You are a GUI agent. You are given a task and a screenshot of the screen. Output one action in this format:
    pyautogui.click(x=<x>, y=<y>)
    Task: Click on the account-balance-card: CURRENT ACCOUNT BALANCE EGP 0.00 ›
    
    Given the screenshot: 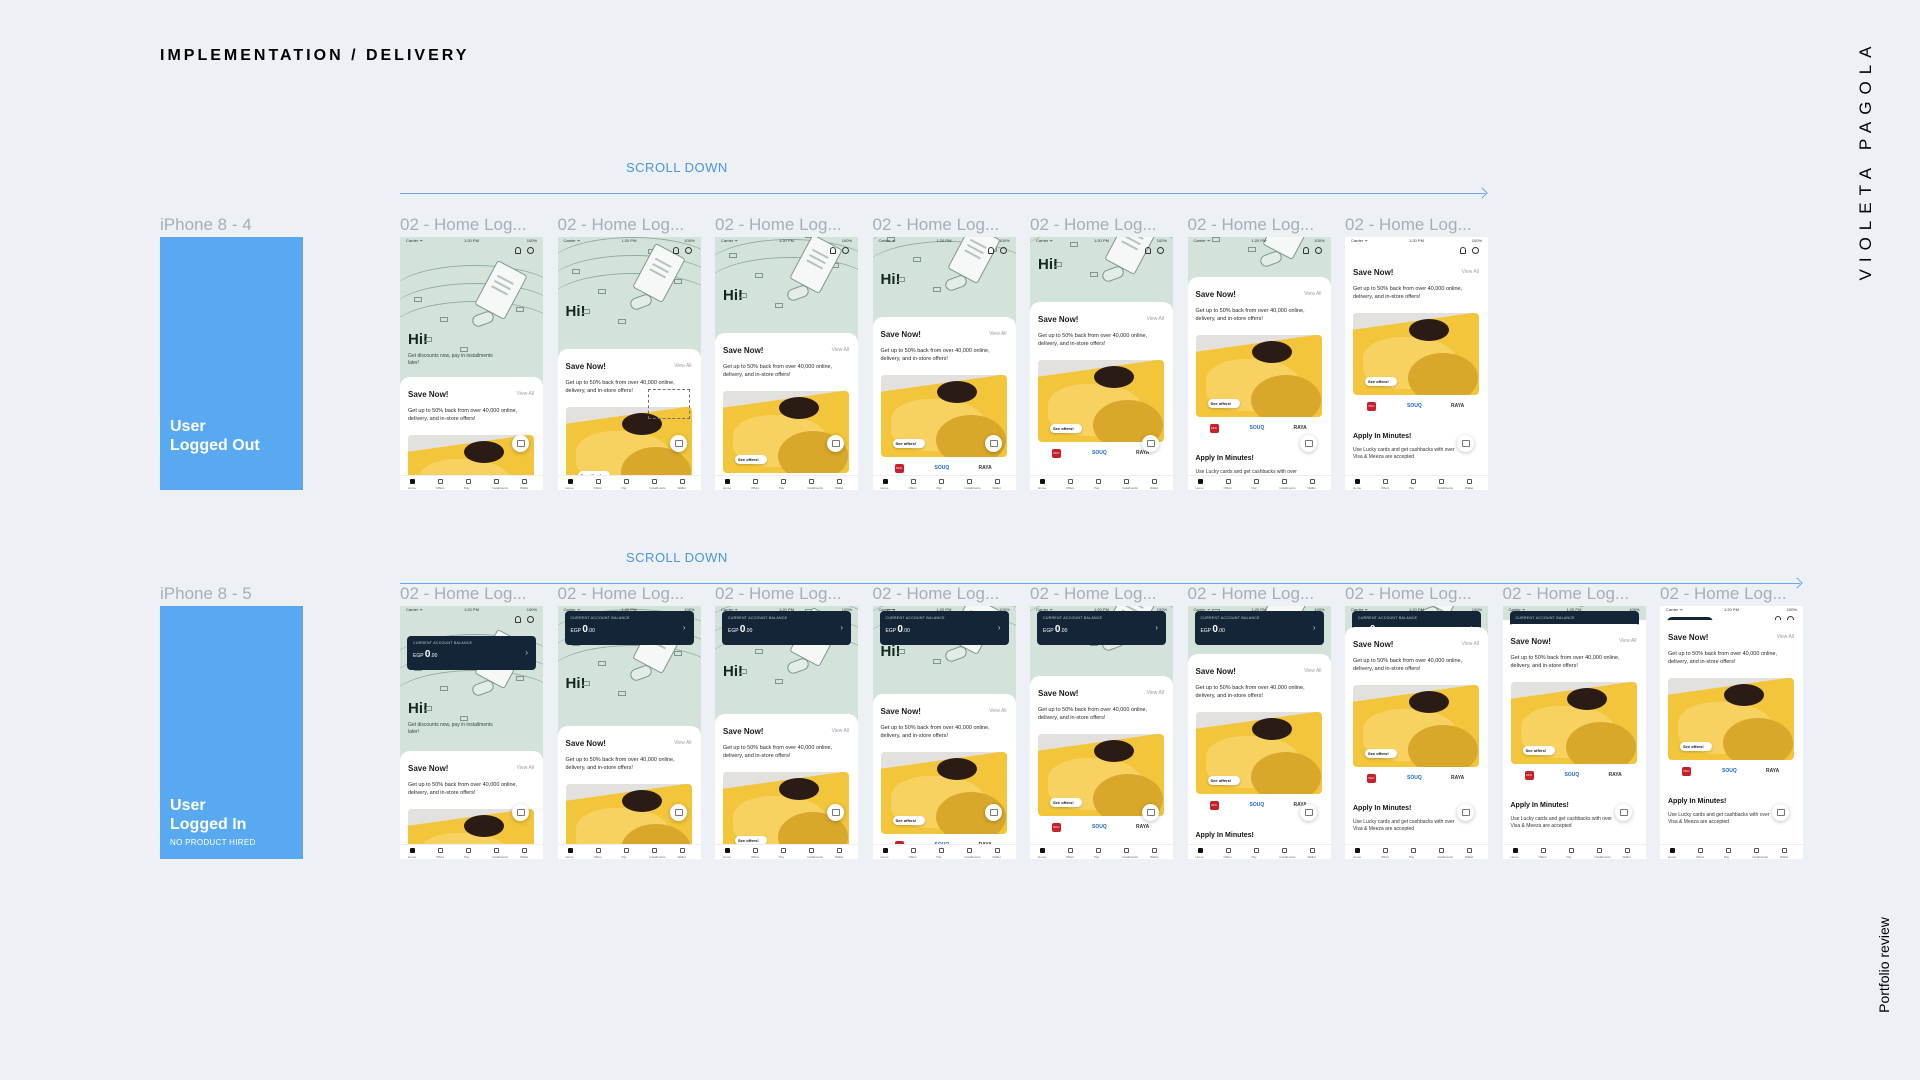 What is the action you would take?
    pyautogui.click(x=1101, y=628)
    